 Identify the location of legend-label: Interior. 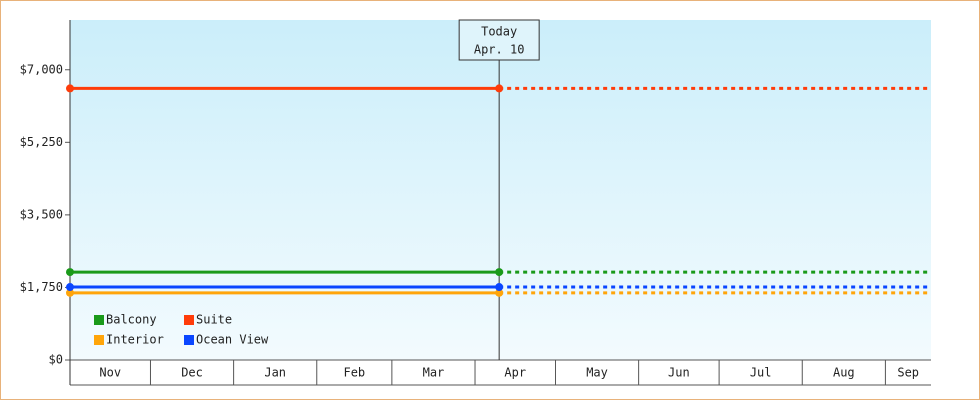
(135, 340).